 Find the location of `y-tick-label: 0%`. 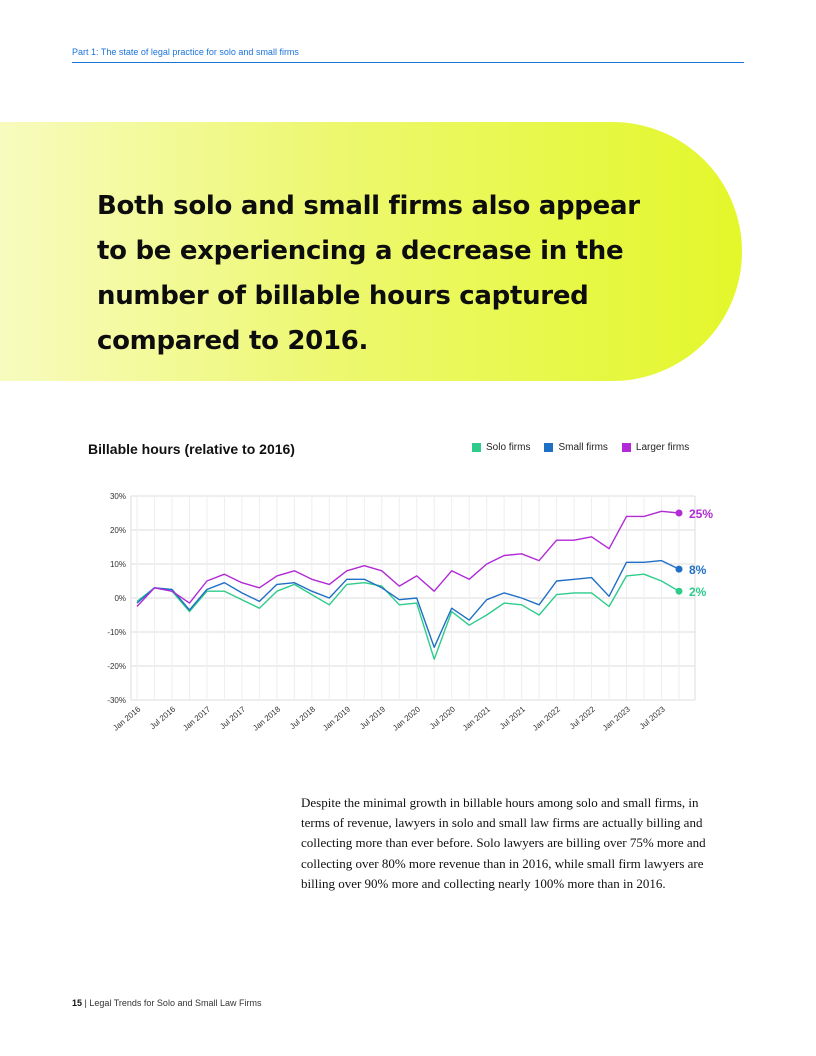

y-tick-label: 0% is located at coordinates (120, 598).